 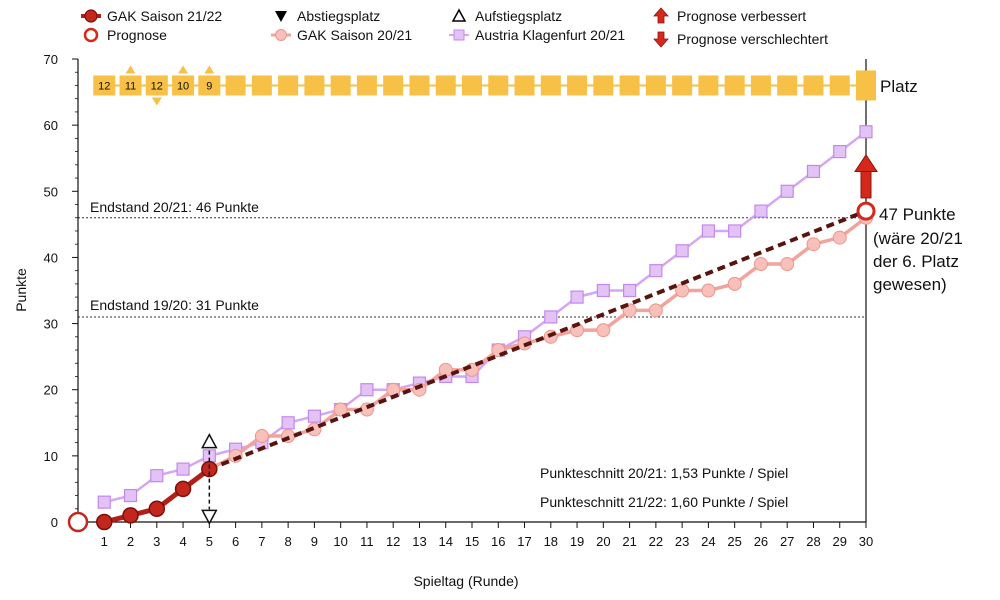 I want to click on platz-rank-label: 10, so click(x=183, y=86).